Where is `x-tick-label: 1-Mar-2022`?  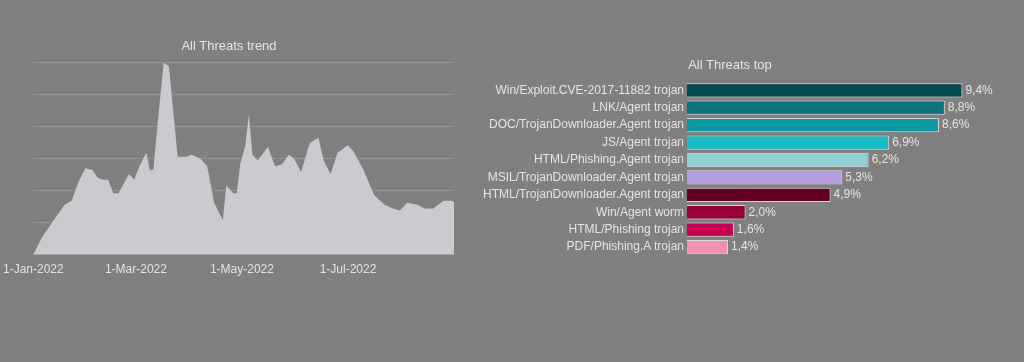 x-tick-label: 1-Mar-2022 is located at coordinates (136, 269).